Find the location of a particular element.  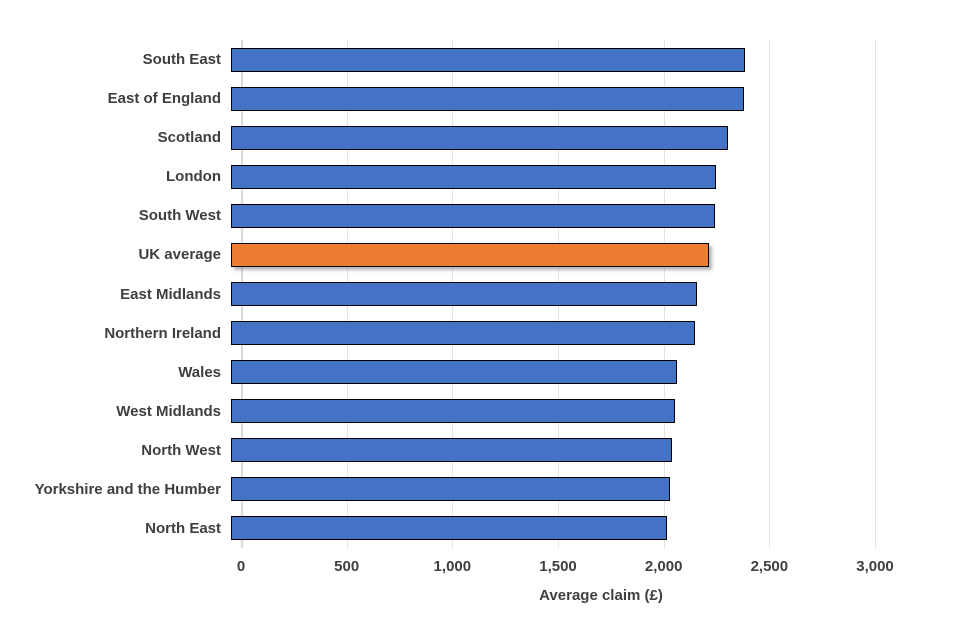

category-label: UK average is located at coordinates (179, 255).